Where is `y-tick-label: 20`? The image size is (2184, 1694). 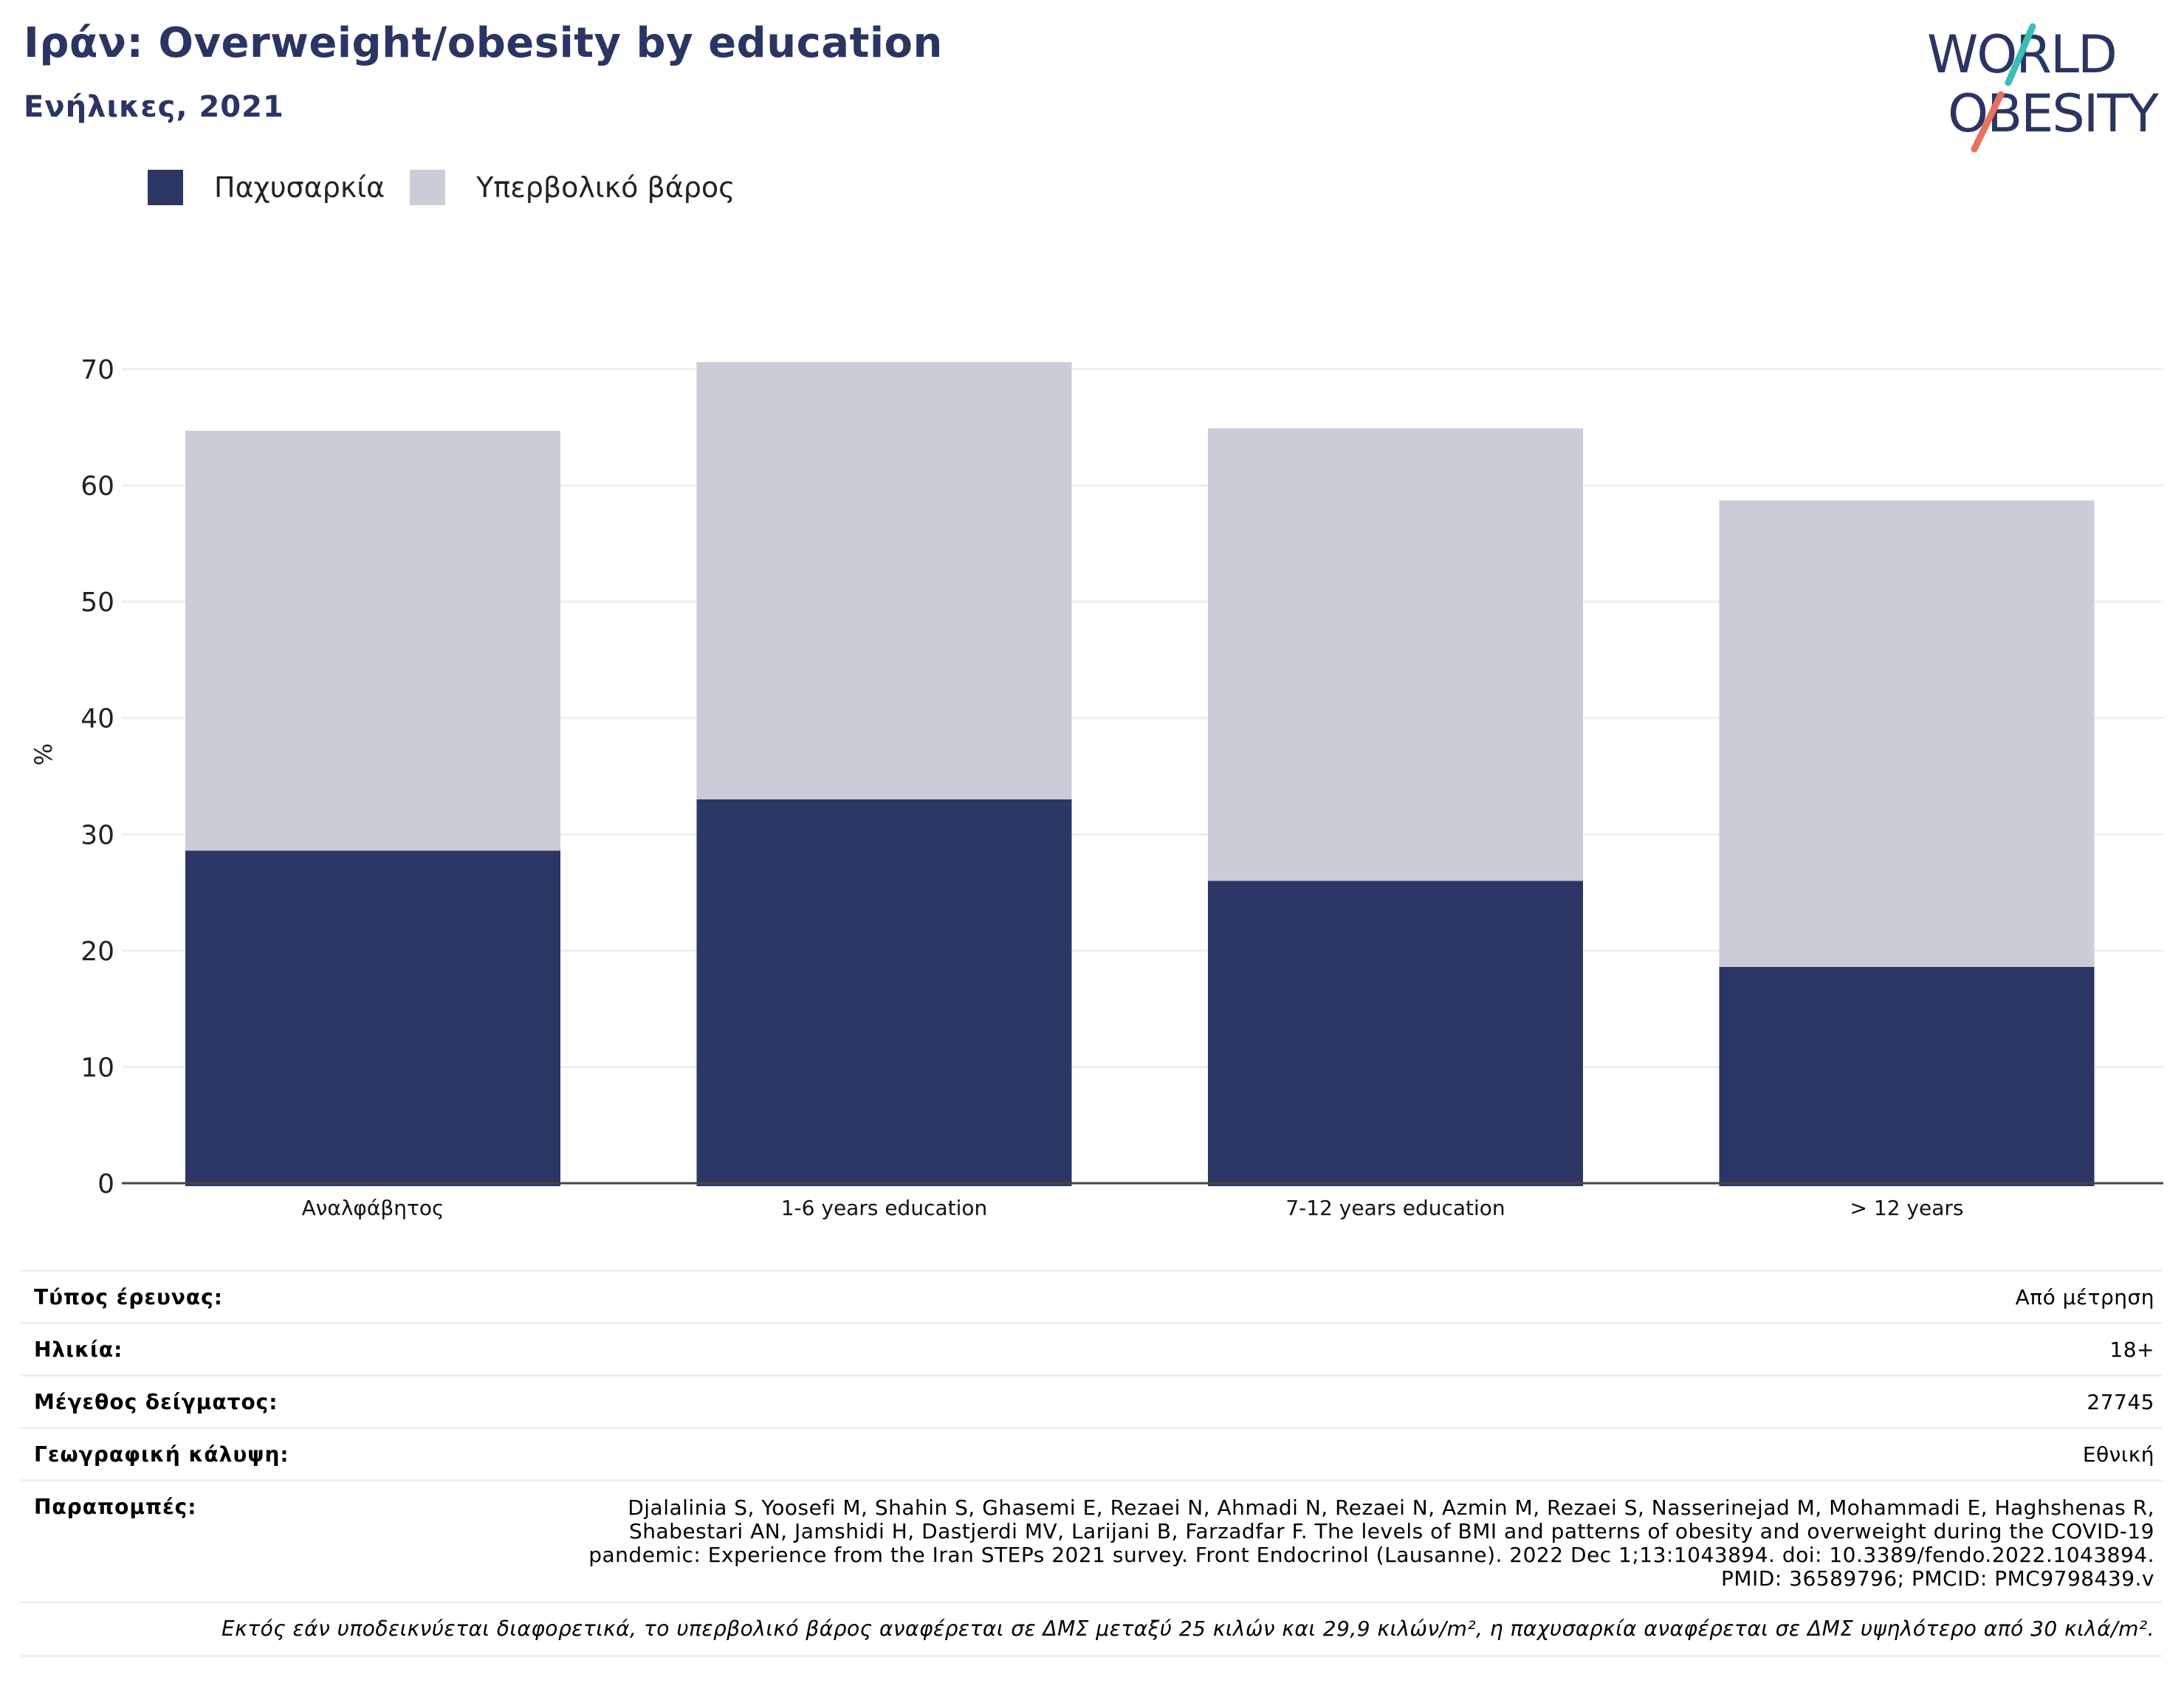
y-tick-label: 20 is located at coordinates (97, 952).